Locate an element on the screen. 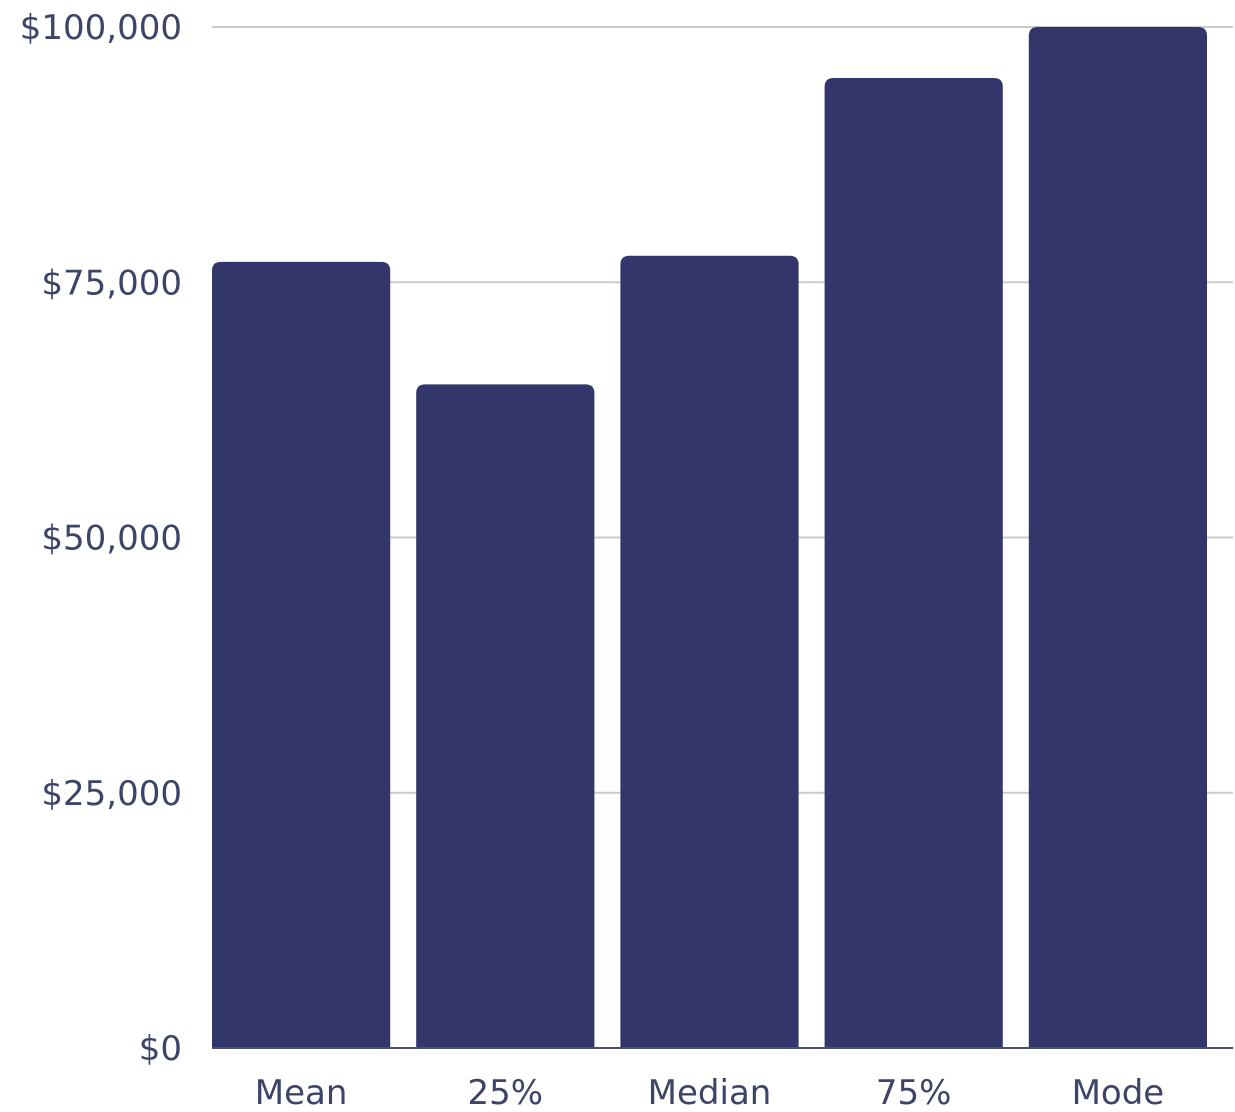 The width and height of the screenshot is (1235, 1112). y-tick-label: $25,000 is located at coordinates (111, 794).